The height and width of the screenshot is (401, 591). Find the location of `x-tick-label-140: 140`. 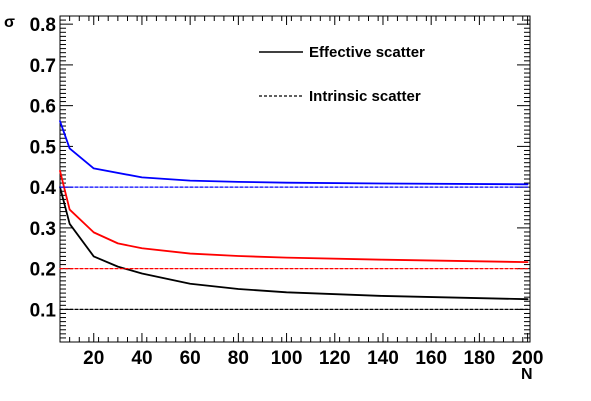

x-tick-label-140: 140 is located at coordinates (383, 358).